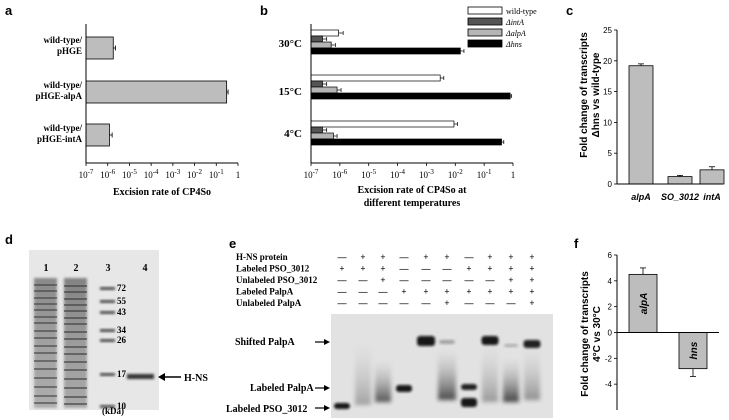  Describe the element at coordinates (426, 269) in the screenshot. I see `emsa-row-1-lane-5: —` at that location.